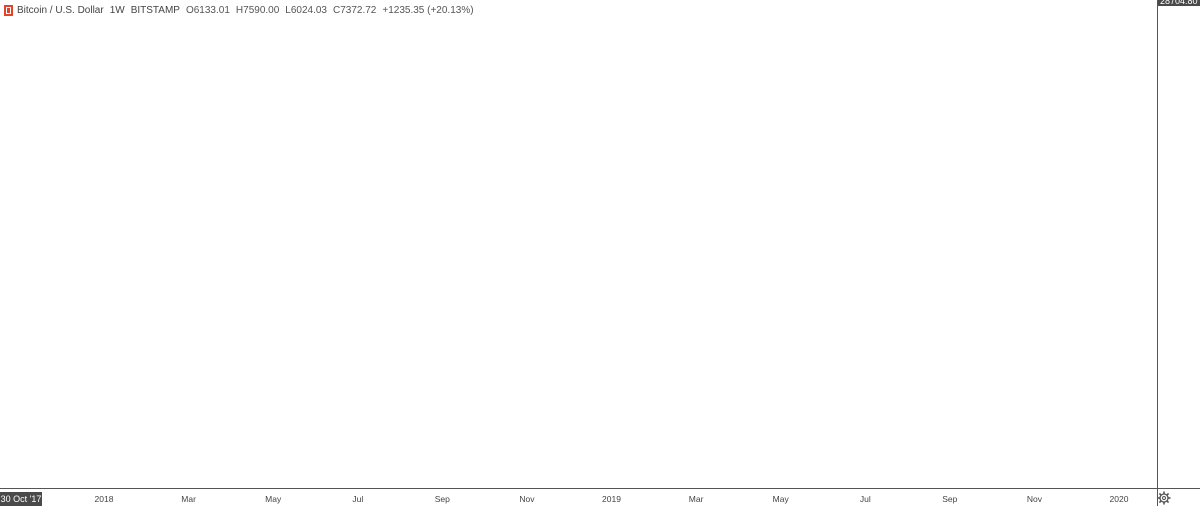  Describe the element at coordinates (60, 10) in the screenshot. I see `symbol-name: Bitcoin / U.S. Dollar` at that location.